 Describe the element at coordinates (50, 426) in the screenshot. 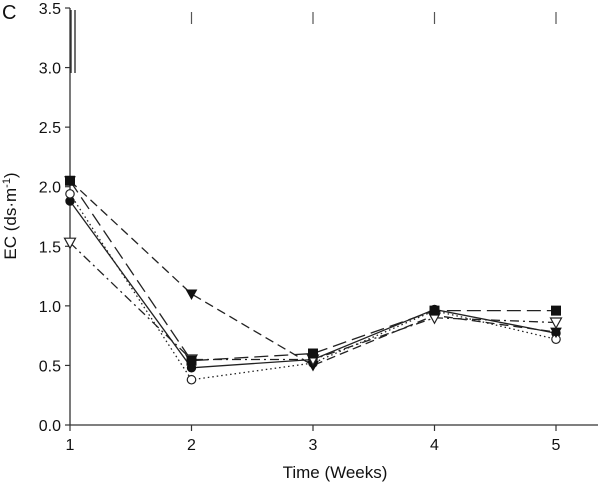

I see `y-tick-label: 0.0` at that location.